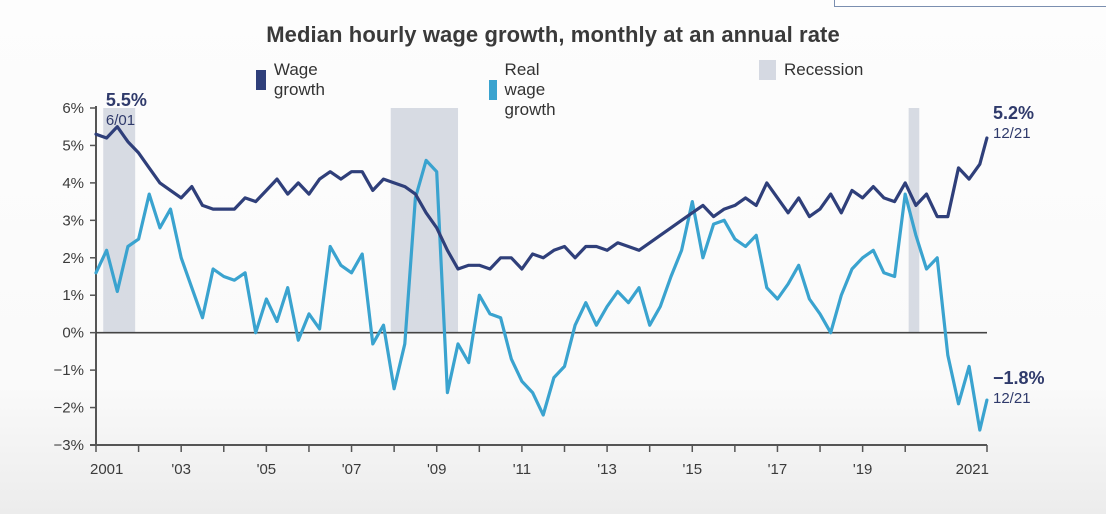 The width and height of the screenshot is (1106, 514). What do you see at coordinates (73, 220) in the screenshot?
I see `y-tick-label: 3%` at bounding box center [73, 220].